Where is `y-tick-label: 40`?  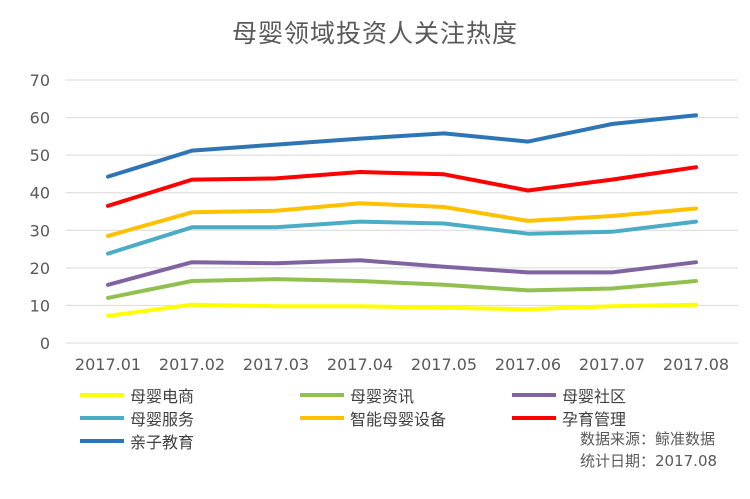
y-tick-label: 40 is located at coordinates (40, 193).